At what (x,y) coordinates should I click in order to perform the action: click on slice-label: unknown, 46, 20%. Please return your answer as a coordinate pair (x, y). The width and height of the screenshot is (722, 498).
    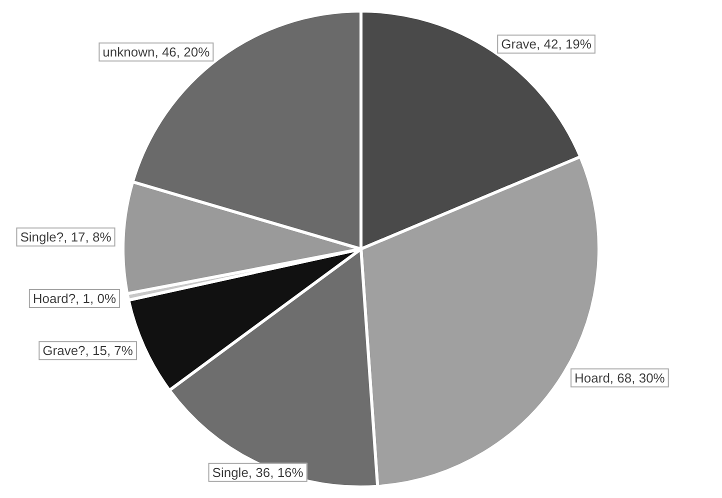
    Looking at the image, I should click on (156, 52).